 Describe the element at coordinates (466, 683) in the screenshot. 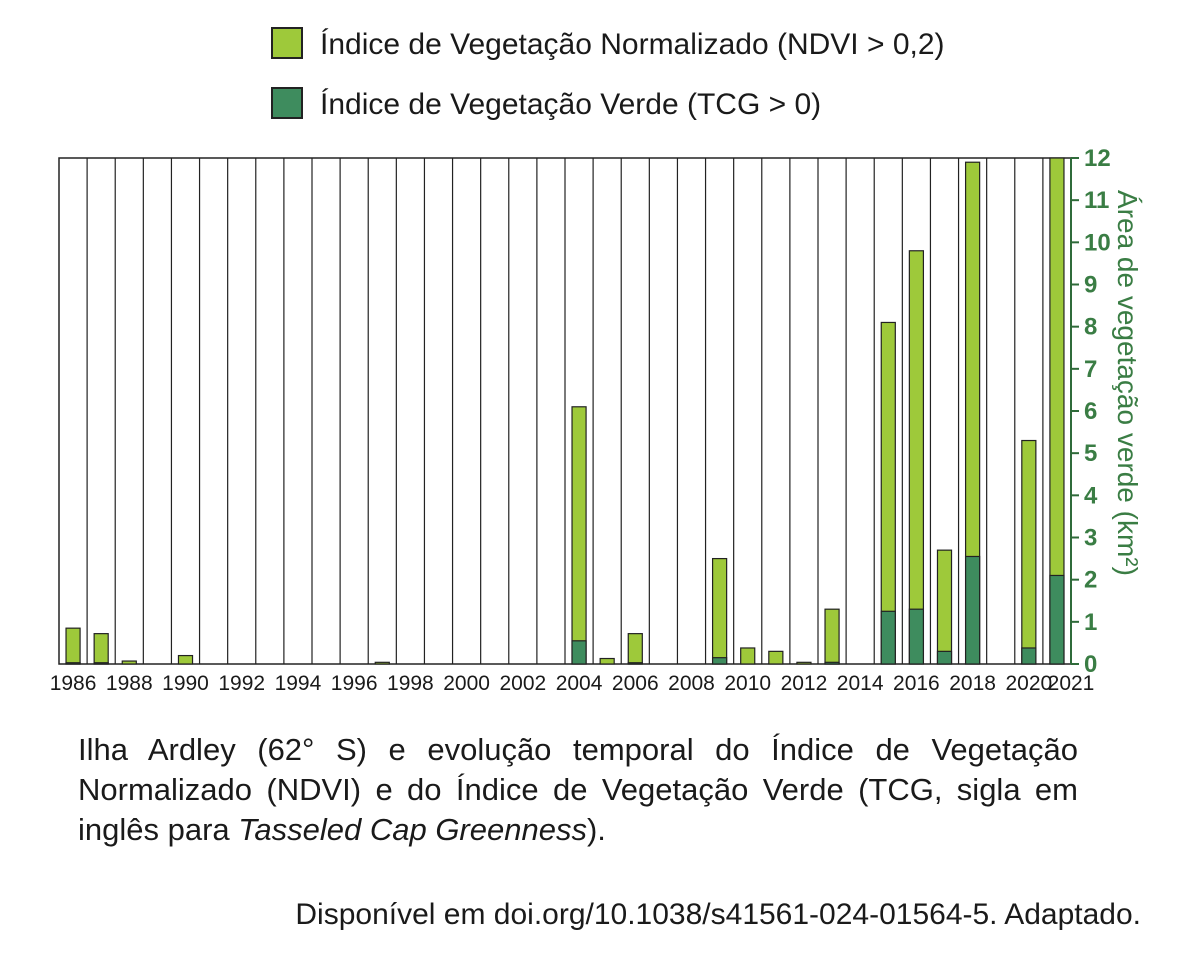

I see `x-tick-label: 2000` at that location.